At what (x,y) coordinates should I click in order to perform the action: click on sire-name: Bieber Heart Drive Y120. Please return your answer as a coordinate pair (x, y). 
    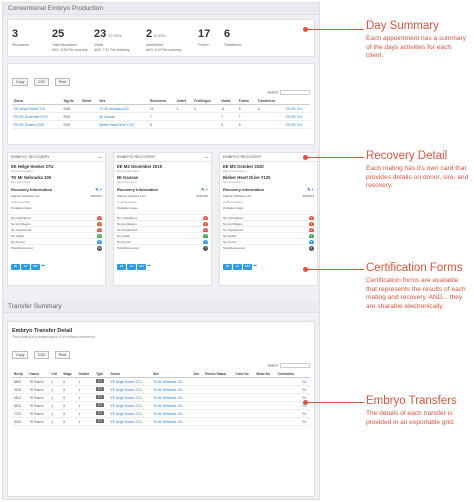
    Looking at the image, I should click on (247, 177).